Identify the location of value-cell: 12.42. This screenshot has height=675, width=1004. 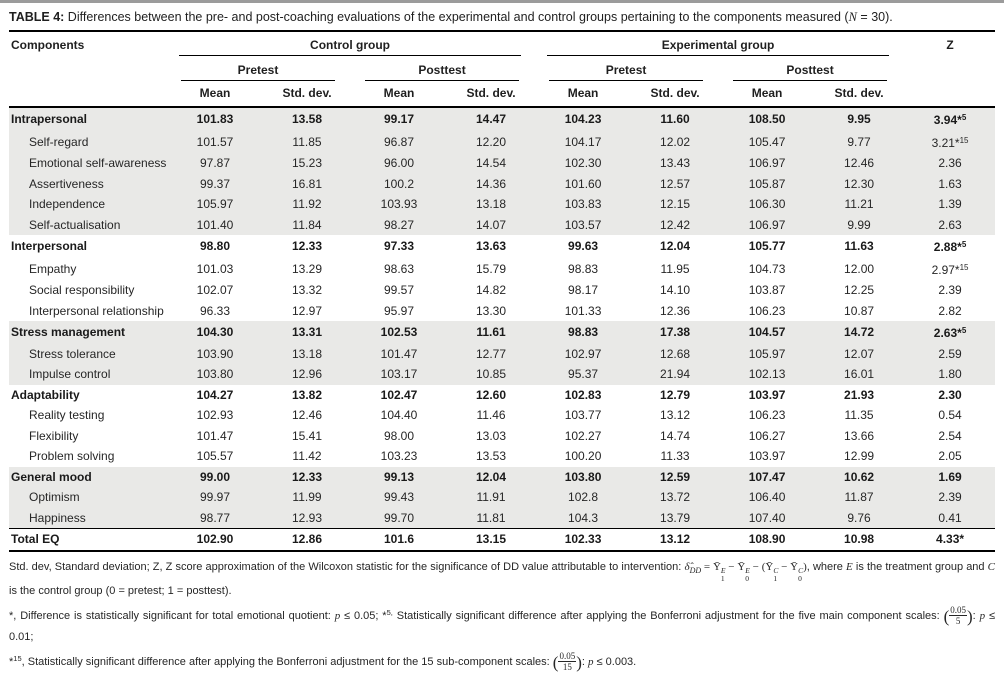
(675, 224).